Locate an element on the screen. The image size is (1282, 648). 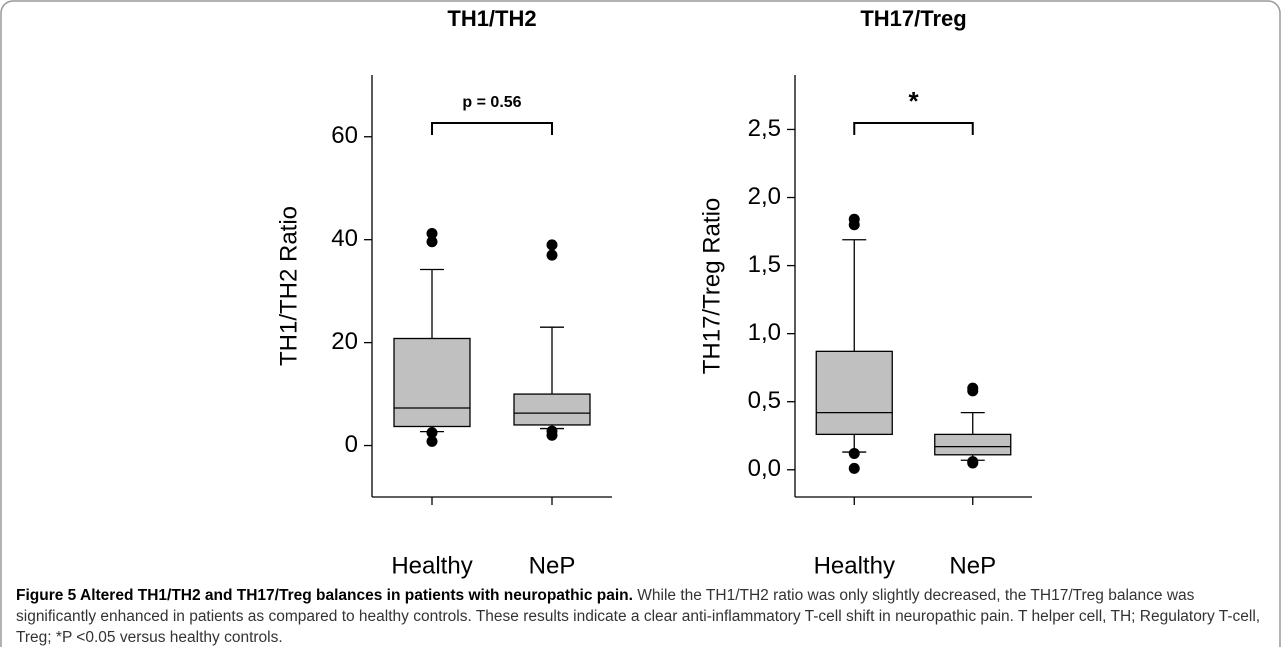
y-tick-label: 40 is located at coordinates (344, 238).